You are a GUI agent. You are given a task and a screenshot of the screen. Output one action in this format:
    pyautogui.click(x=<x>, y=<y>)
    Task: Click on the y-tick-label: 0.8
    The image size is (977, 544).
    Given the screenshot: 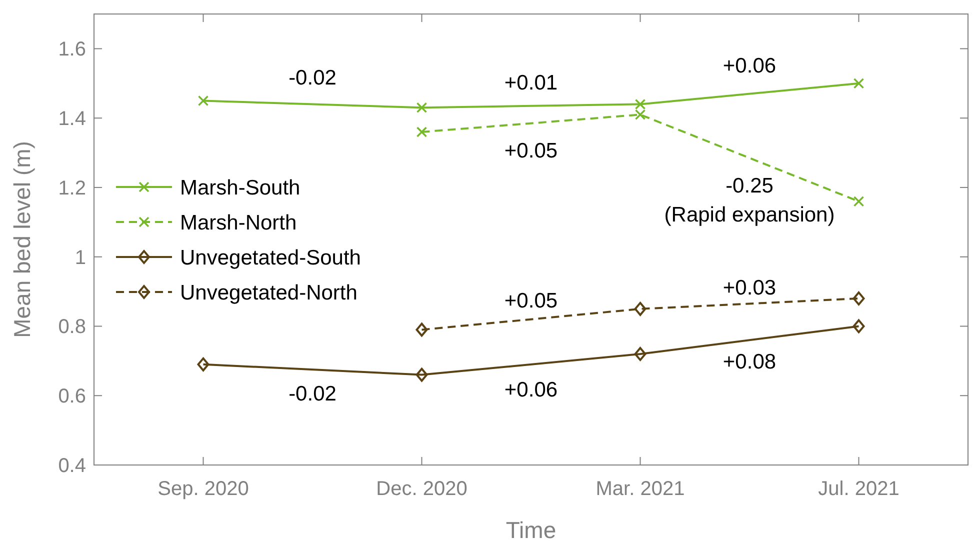 What is the action you would take?
    pyautogui.click(x=72, y=327)
    